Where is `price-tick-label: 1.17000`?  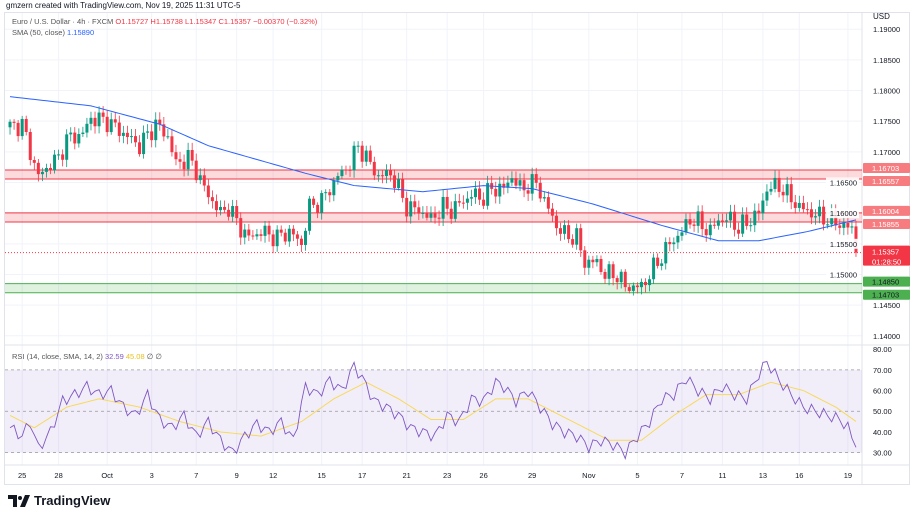
price-tick-label: 1.17000 is located at coordinates (886, 152).